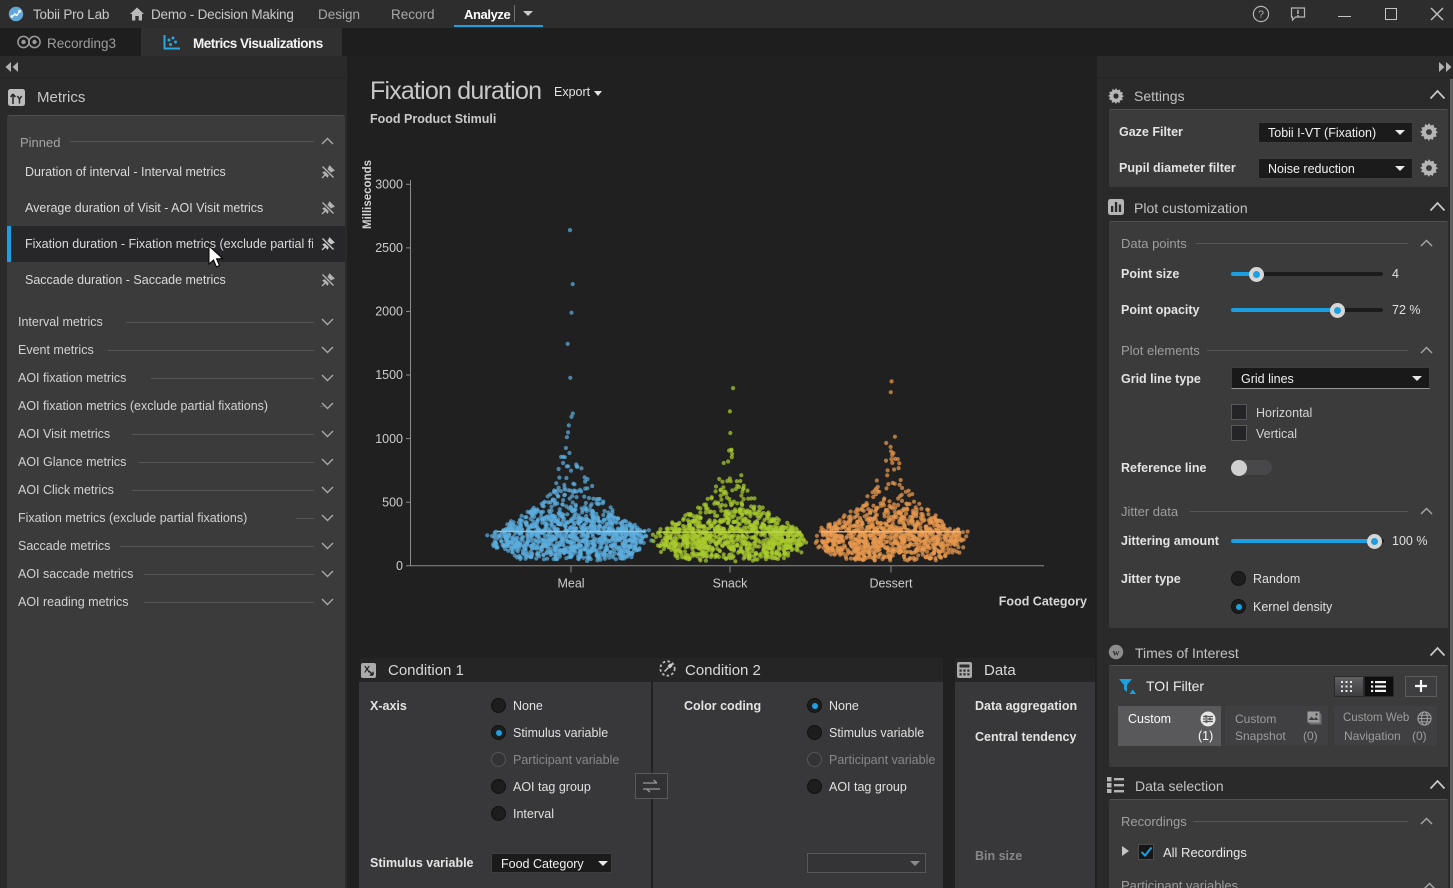  I want to click on svg-text: 2500, so click(389, 248).